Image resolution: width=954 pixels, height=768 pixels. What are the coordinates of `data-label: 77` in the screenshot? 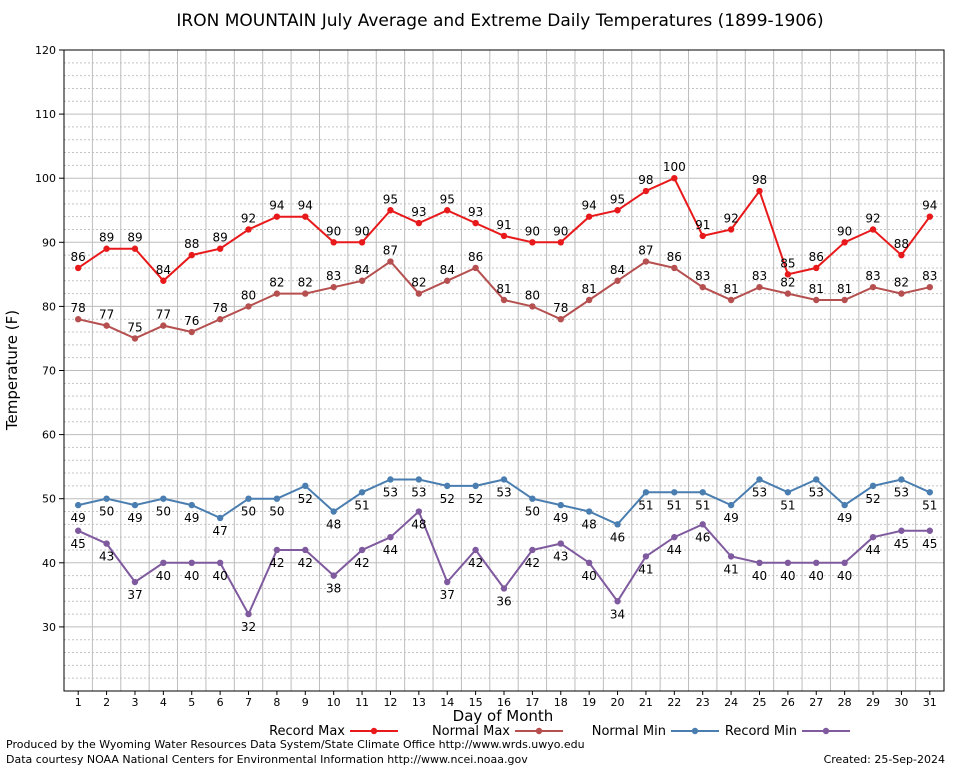 It's located at (106, 315).